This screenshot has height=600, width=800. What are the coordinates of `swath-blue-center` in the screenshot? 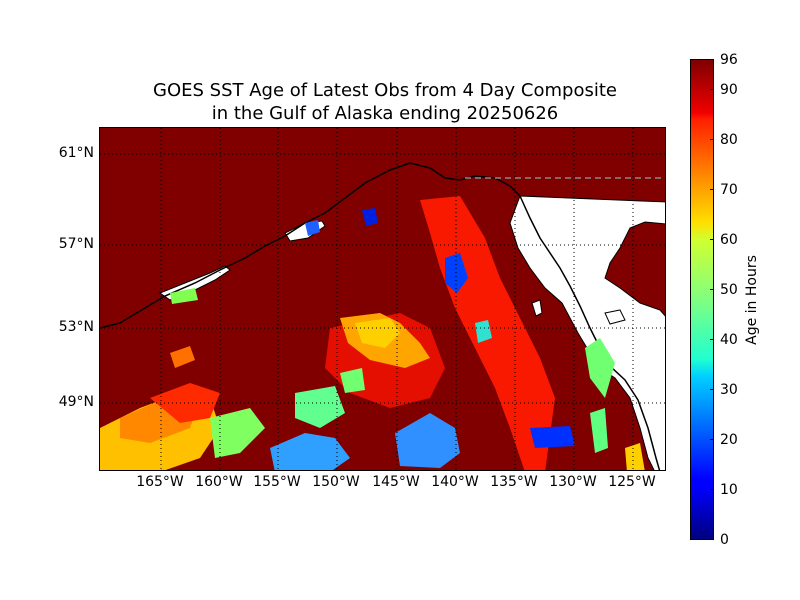 It's located at (427, 440).